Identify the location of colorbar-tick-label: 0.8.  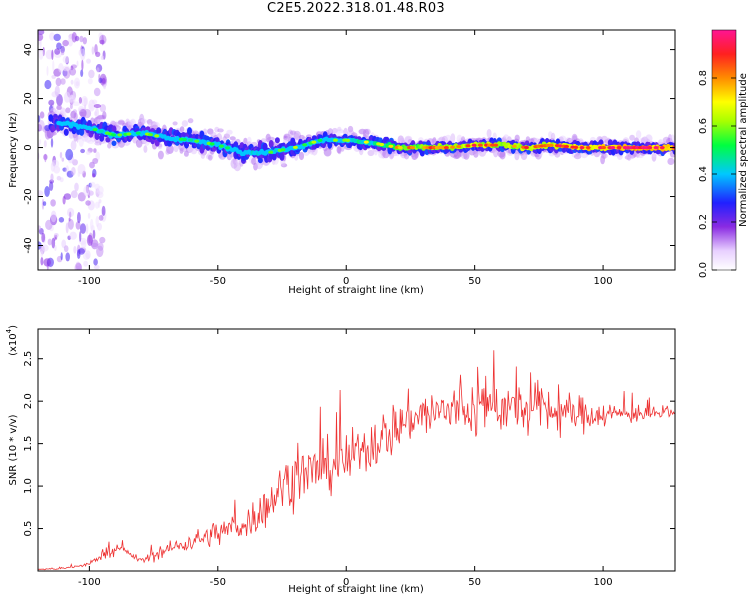
(703, 78).